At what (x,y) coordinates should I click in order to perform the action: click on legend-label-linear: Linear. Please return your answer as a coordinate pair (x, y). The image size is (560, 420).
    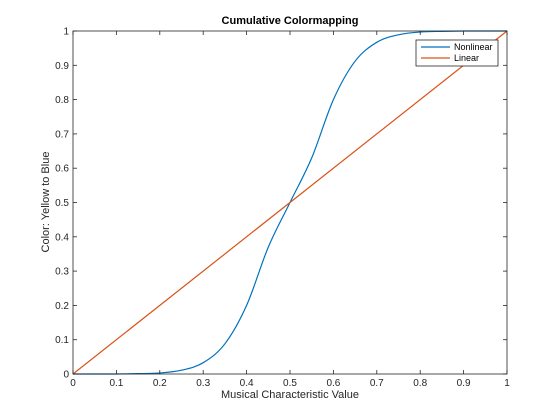
    Looking at the image, I should click on (466, 58).